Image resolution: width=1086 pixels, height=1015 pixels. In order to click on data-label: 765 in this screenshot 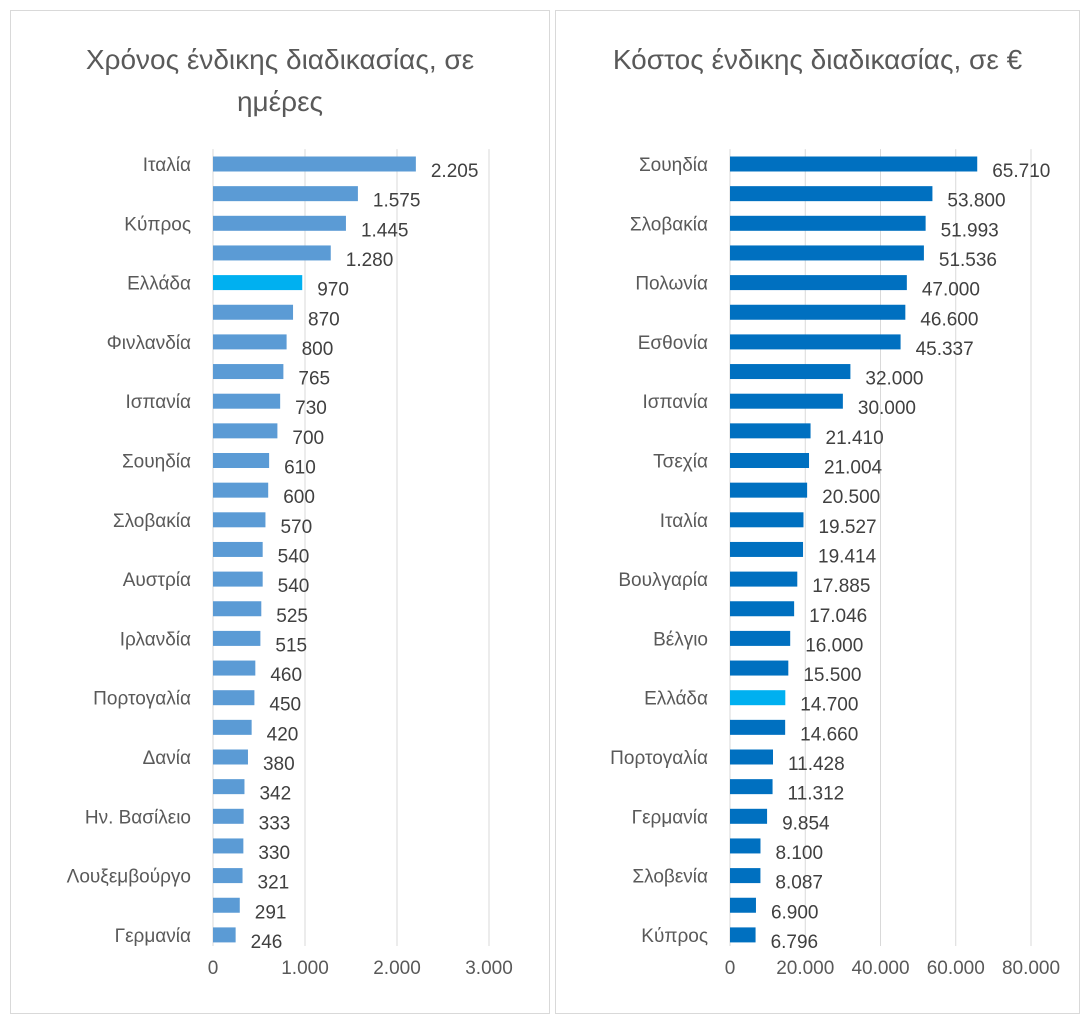, I will do `click(314, 379)`.